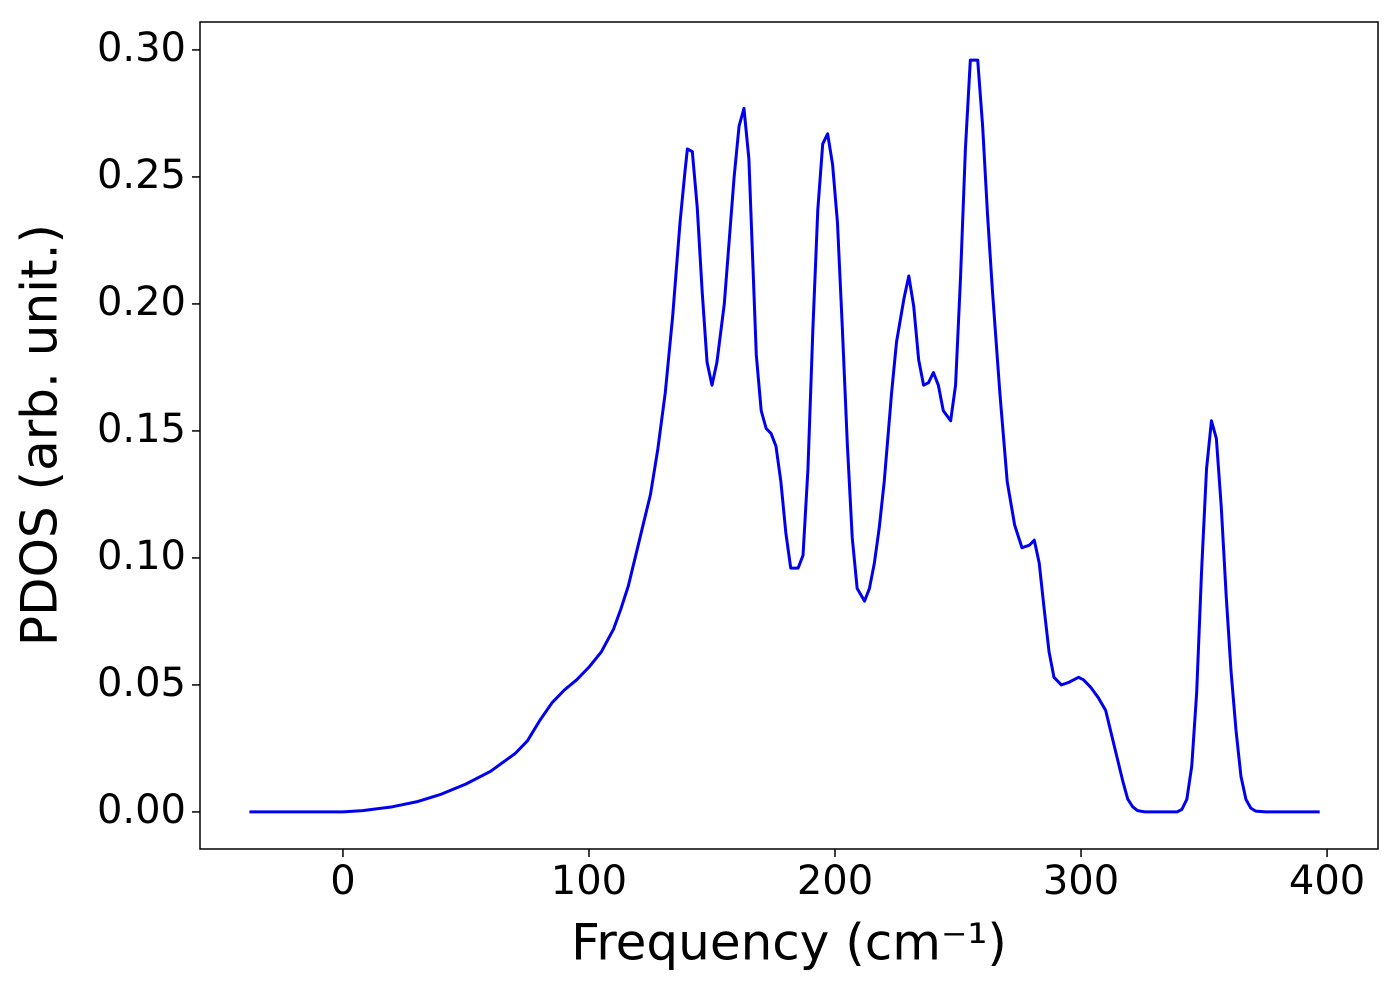 The image size is (1400, 1000). I want to click on y-tick-label: 0.30, so click(141, 48).